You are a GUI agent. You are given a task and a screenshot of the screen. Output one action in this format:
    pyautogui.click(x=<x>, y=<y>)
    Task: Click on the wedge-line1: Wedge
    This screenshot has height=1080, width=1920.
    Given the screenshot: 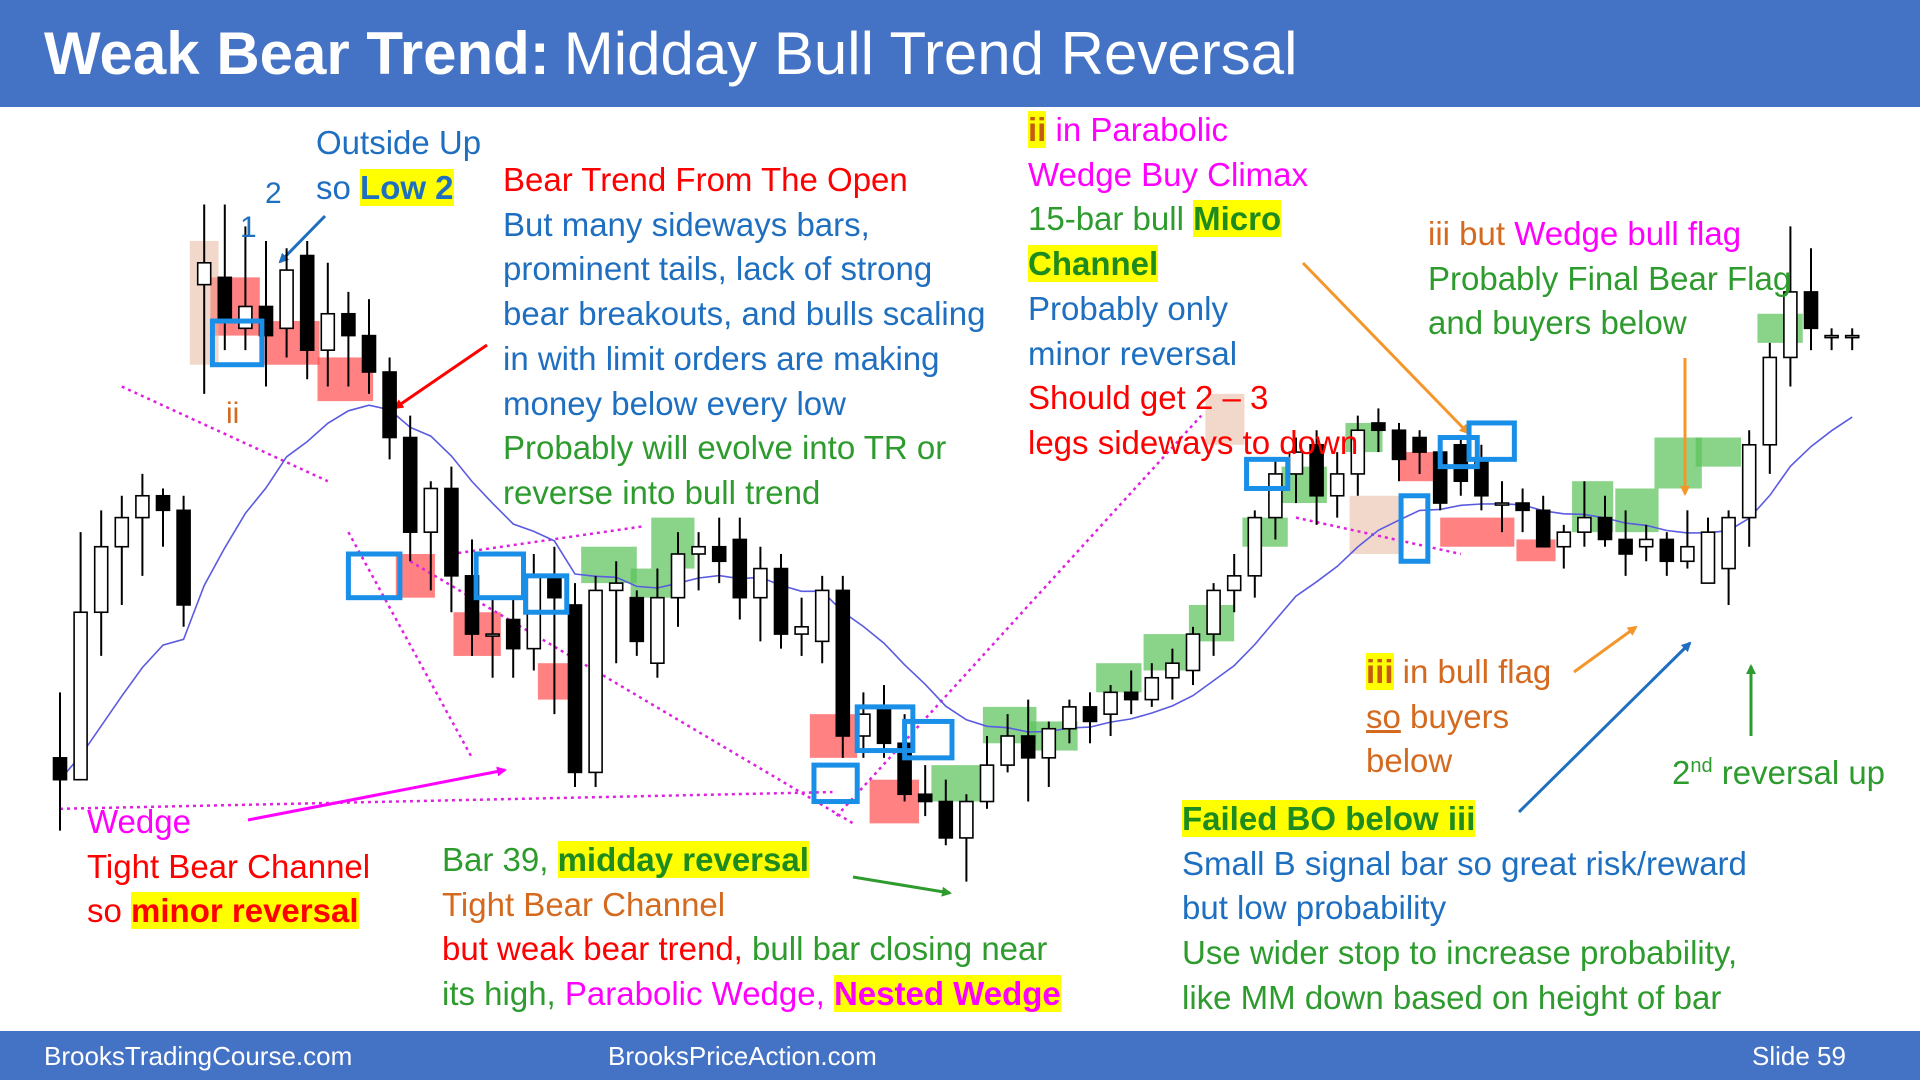 What is the action you would take?
    pyautogui.click(x=139, y=821)
    